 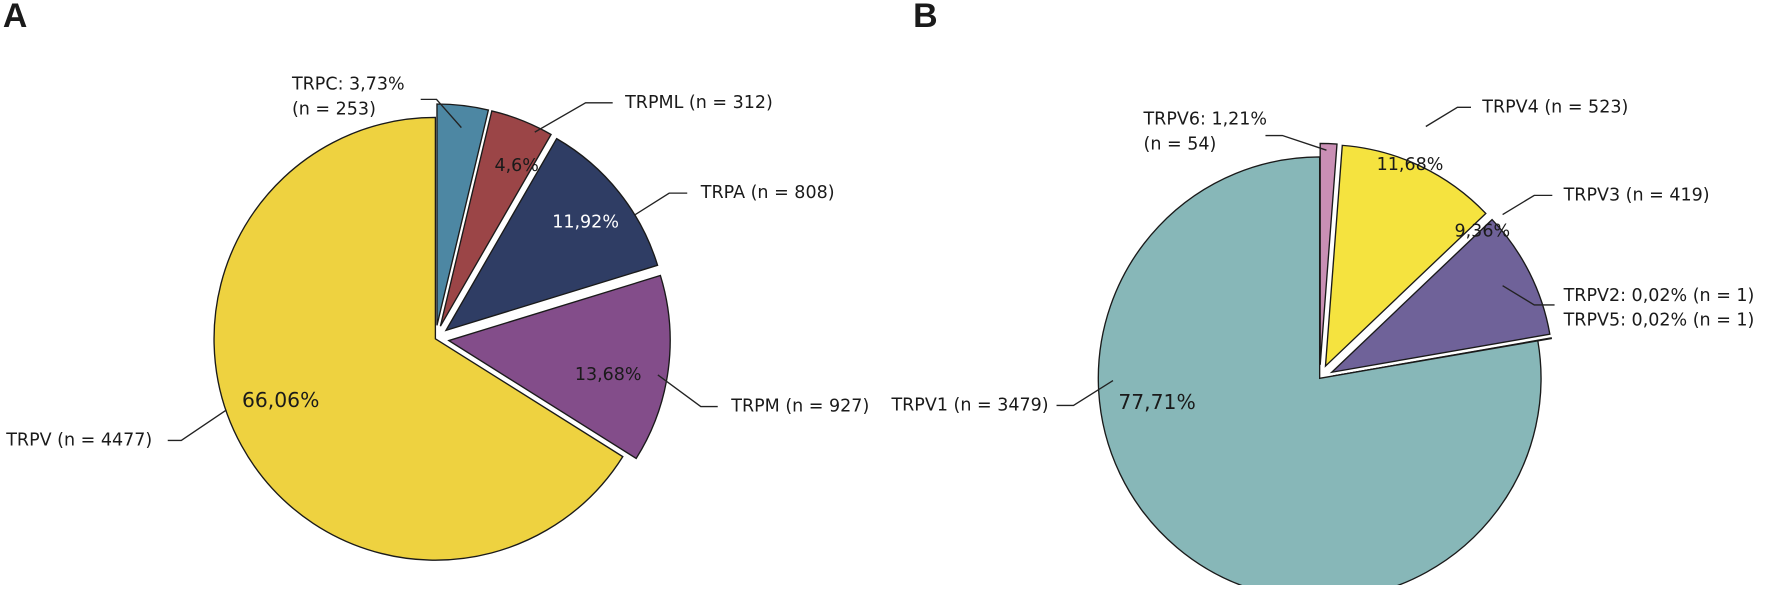 What do you see at coordinates (280, 400) in the screenshot?
I see `value-label: 66,06%` at bounding box center [280, 400].